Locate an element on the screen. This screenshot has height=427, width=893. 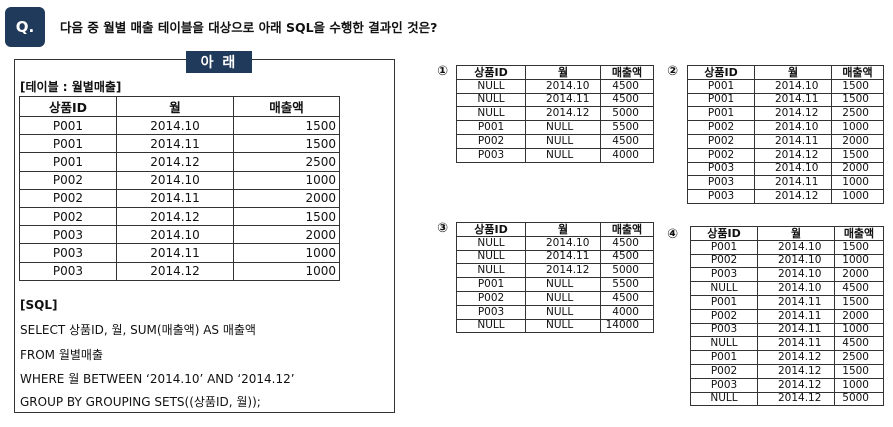
option-number: ① is located at coordinates (443, 71).